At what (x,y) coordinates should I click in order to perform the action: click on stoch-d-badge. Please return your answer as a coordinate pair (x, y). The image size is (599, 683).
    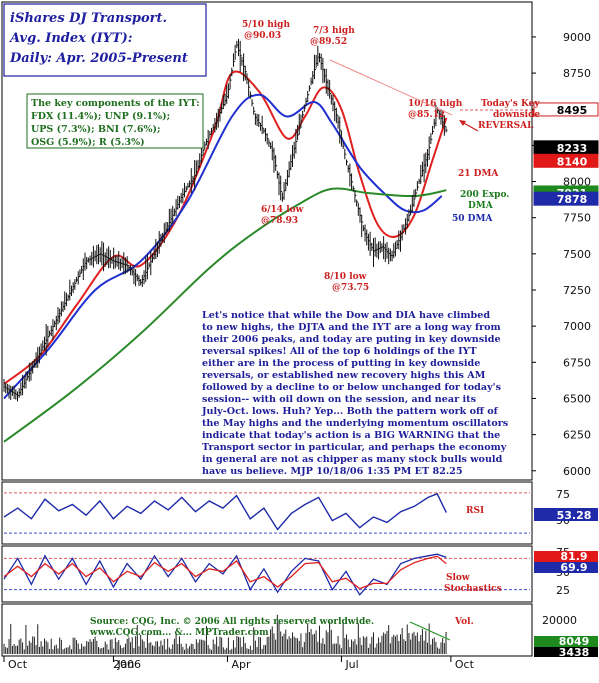
    Looking at the image, I should click on (566, 567).